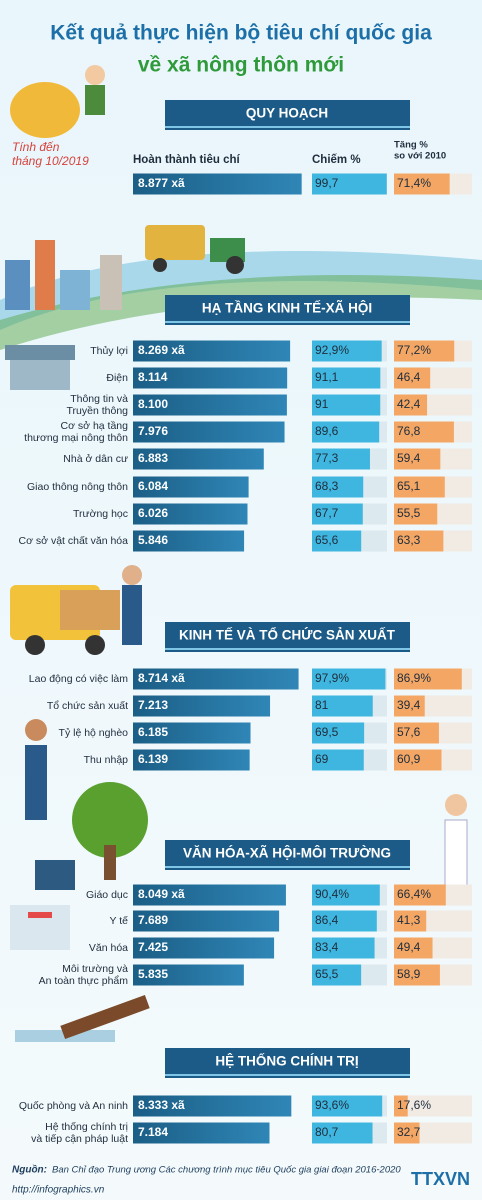 Image resolution: width=482 pixels, height=1200 pixels. I want to click on increase-label: 49,4, so click(409, 947).